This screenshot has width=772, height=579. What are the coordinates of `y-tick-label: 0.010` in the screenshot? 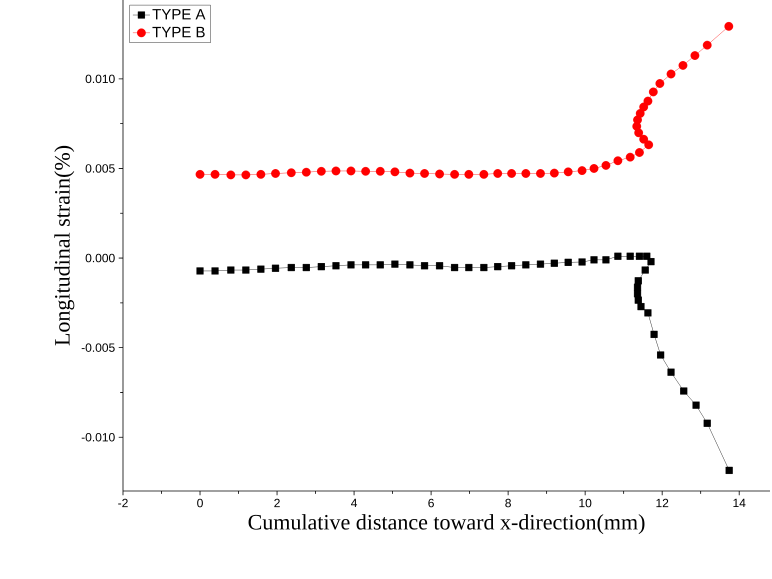 It's located at (100, 79).